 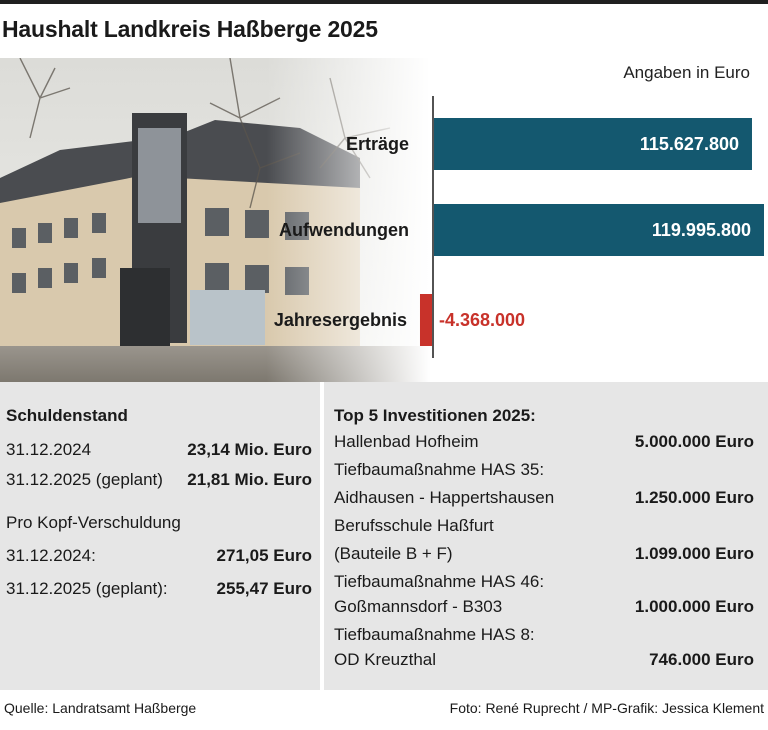 I want to click on investment-value: 5.000.000 Euro, so click(x=694, y=441).